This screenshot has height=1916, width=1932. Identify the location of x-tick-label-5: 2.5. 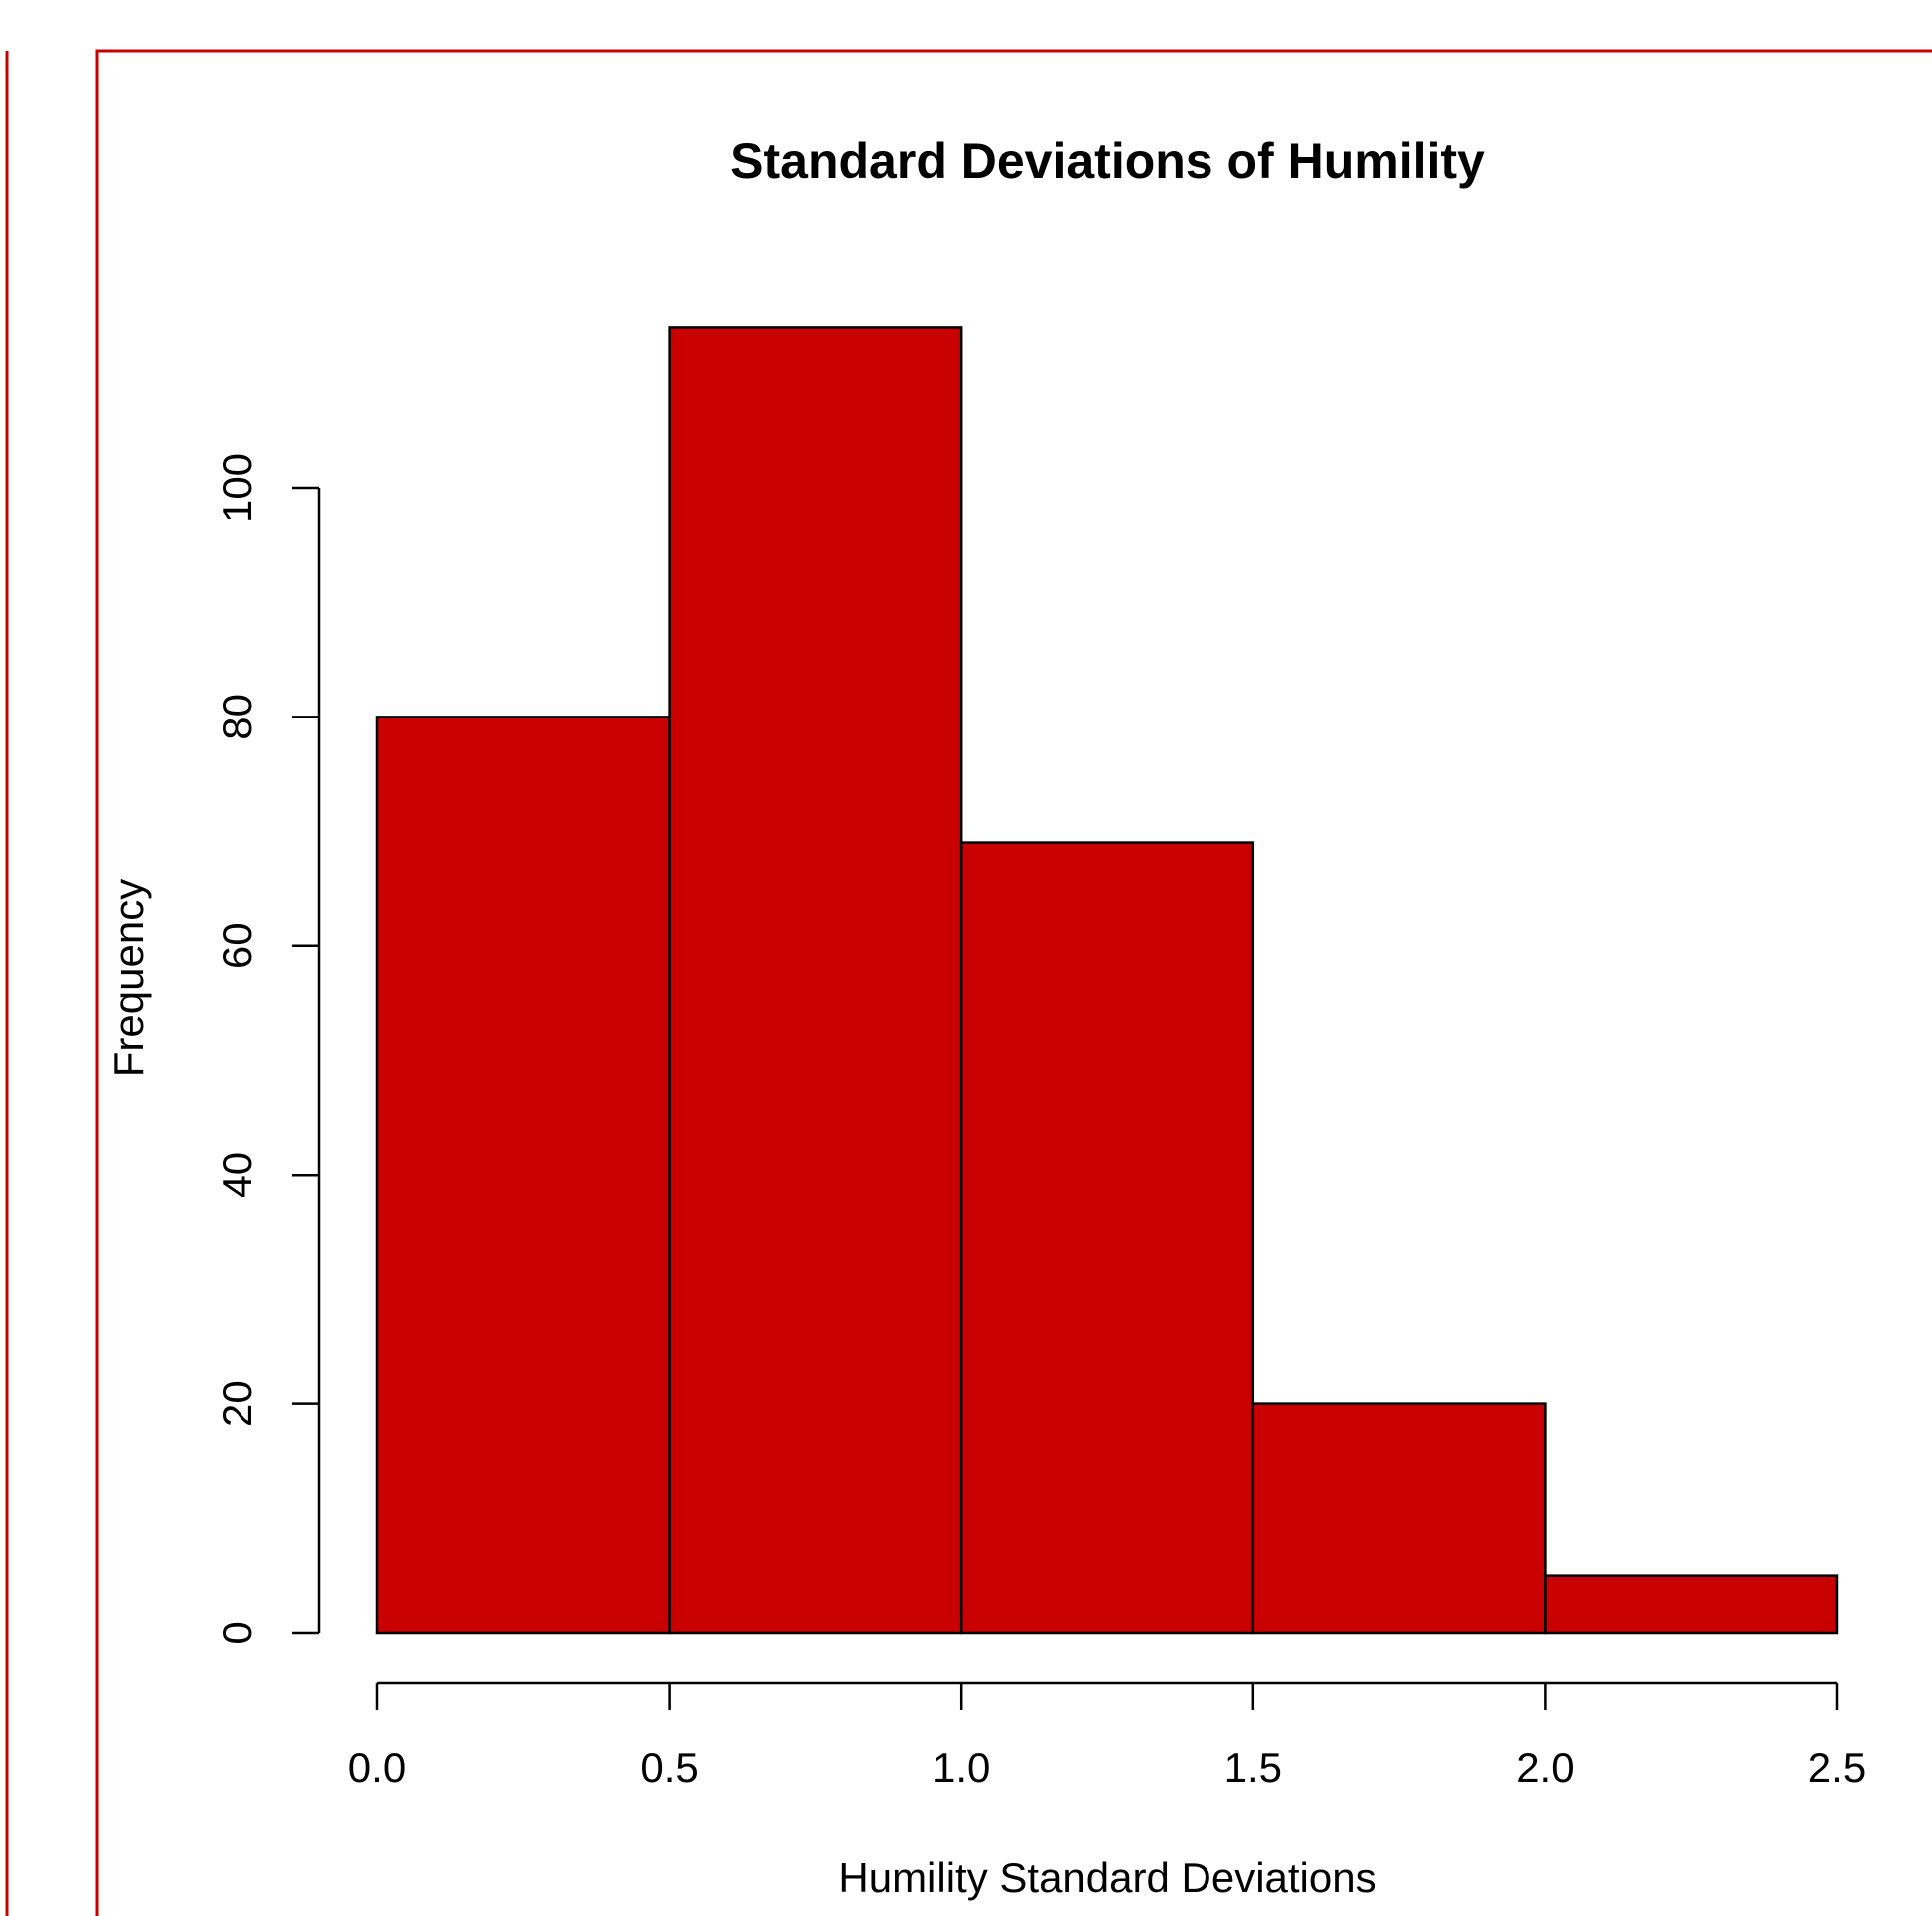
(1837, 1767).